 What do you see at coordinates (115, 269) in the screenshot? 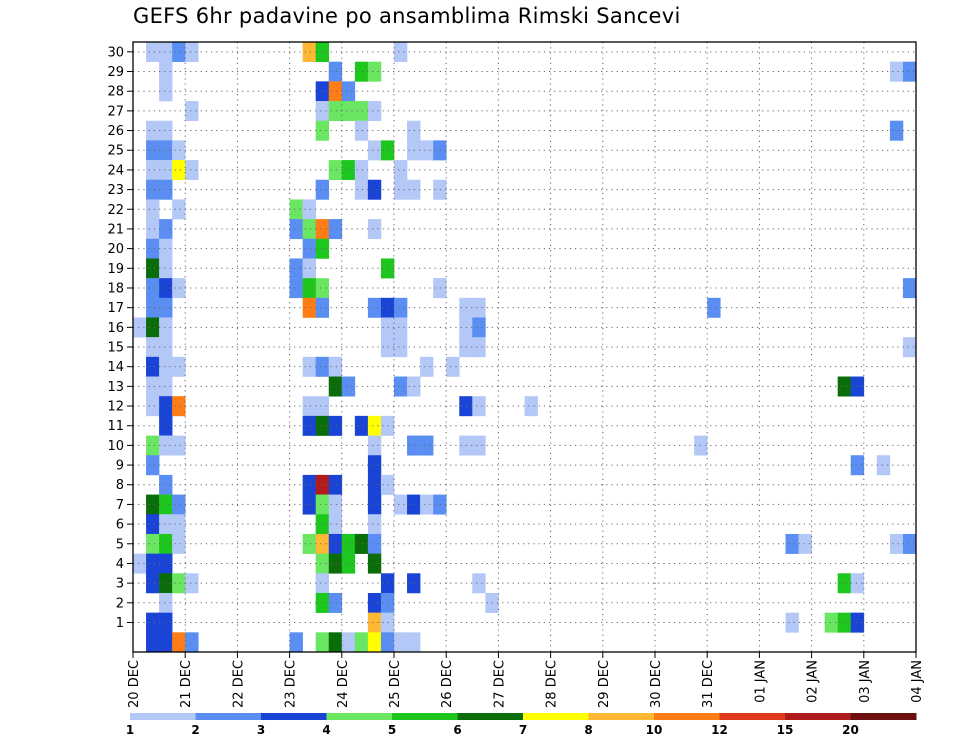
I see `y-tick-label: 19` at bounding box center [115, 269].